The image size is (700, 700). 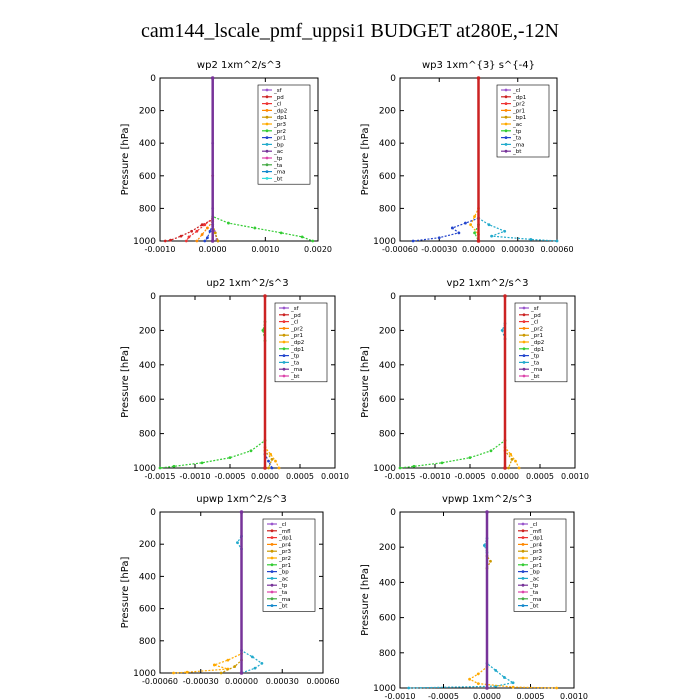 What do you see at coordinates (400, 249) in the screenshot?
I see `x-tick-label: -0.00060` at bounding box center [400, 249].